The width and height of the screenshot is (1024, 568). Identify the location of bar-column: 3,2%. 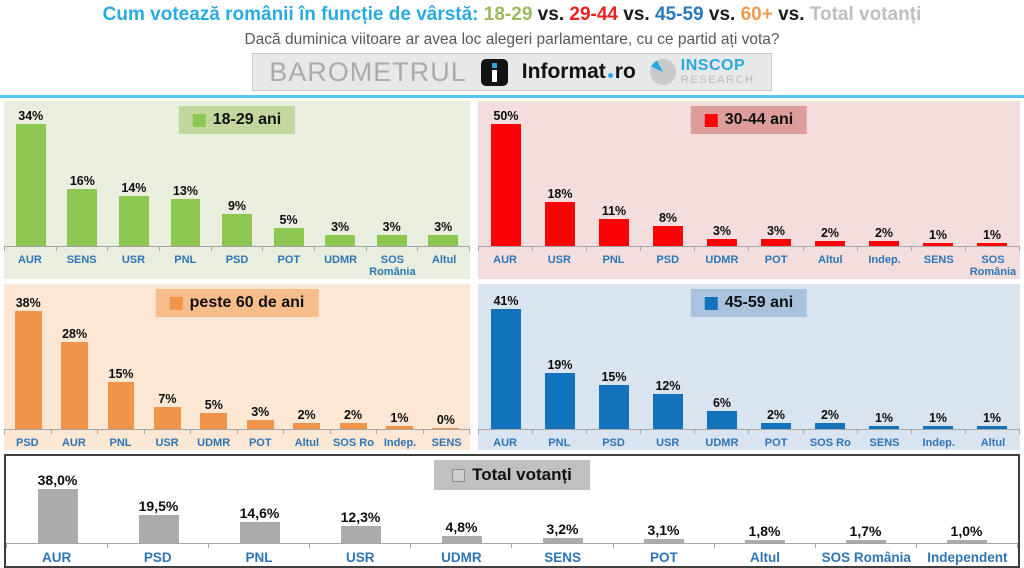
(562, 532).